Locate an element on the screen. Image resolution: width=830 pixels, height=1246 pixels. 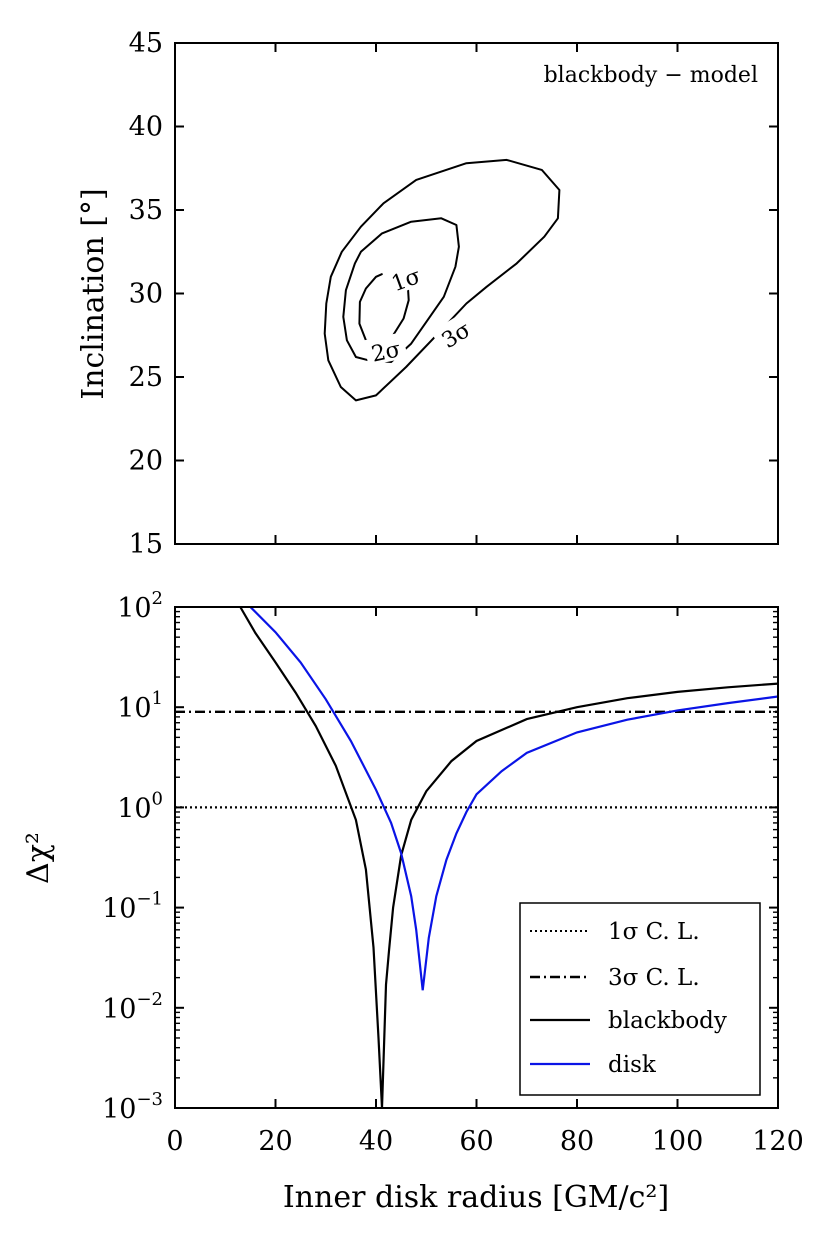
ytick-label: 10¹ is located at coordinates (140, 706).